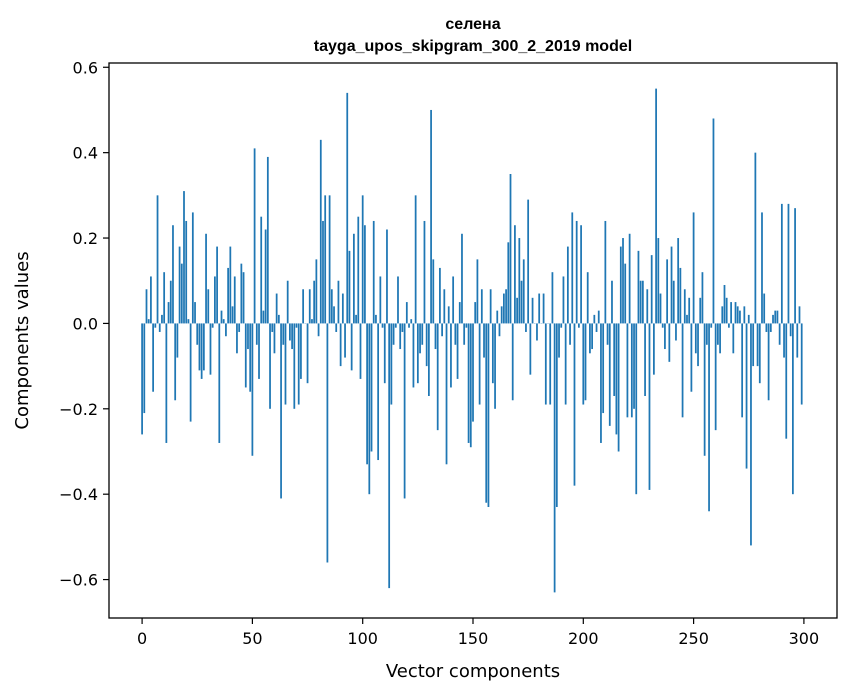  What do you see at coordinates (693, 638) in the screenshot?
I see `x-tick-label: 250` at bounding box center [693, 638].